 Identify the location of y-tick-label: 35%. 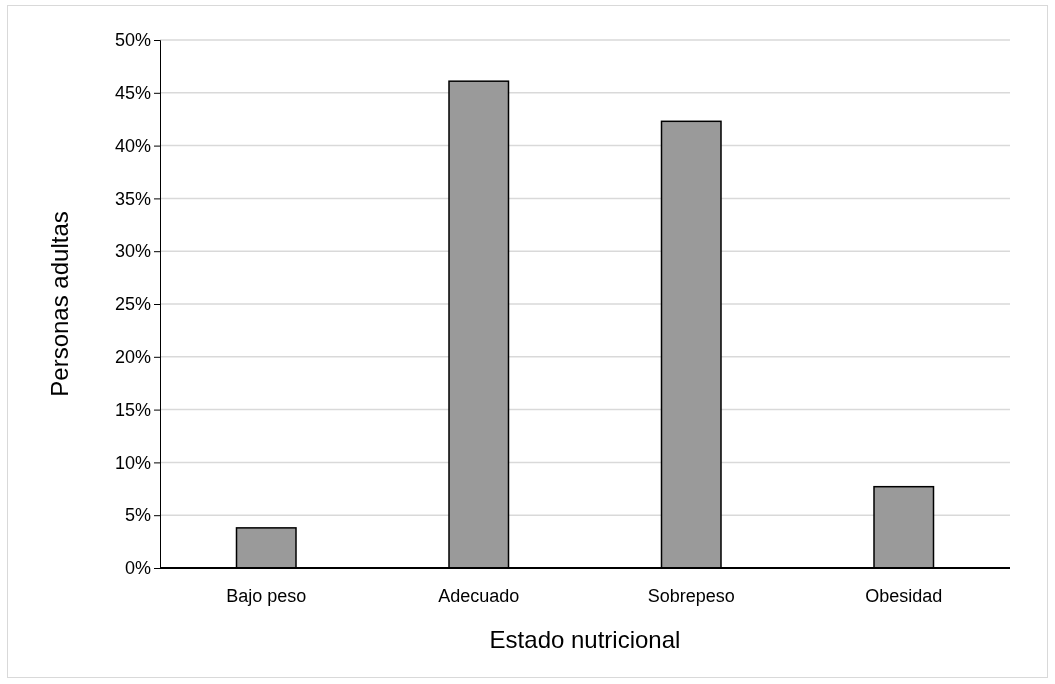
(132, 198).